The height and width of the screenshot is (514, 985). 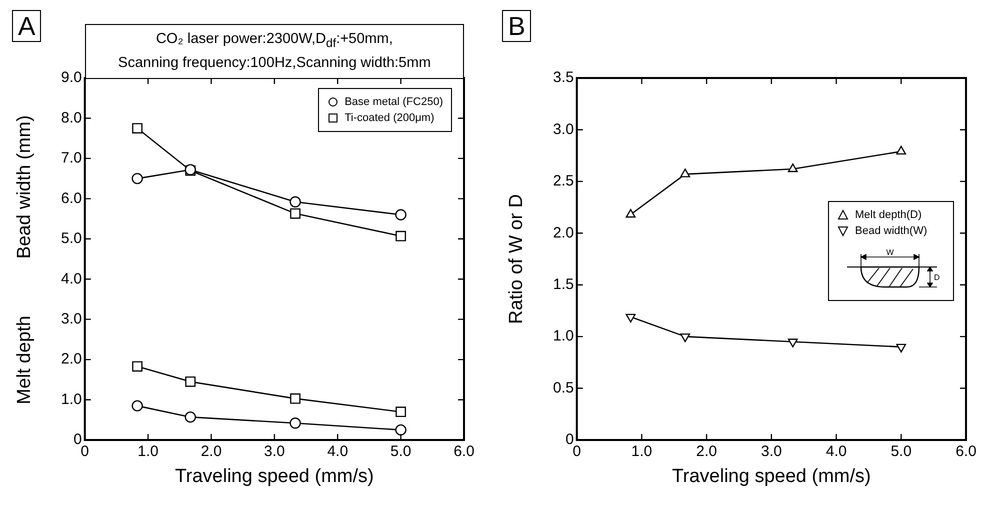 What do you see at coordinates (393, 102) in the screenshot?
I see `legend-label: Base metal (FC250)` at bounding box center [393, 102].